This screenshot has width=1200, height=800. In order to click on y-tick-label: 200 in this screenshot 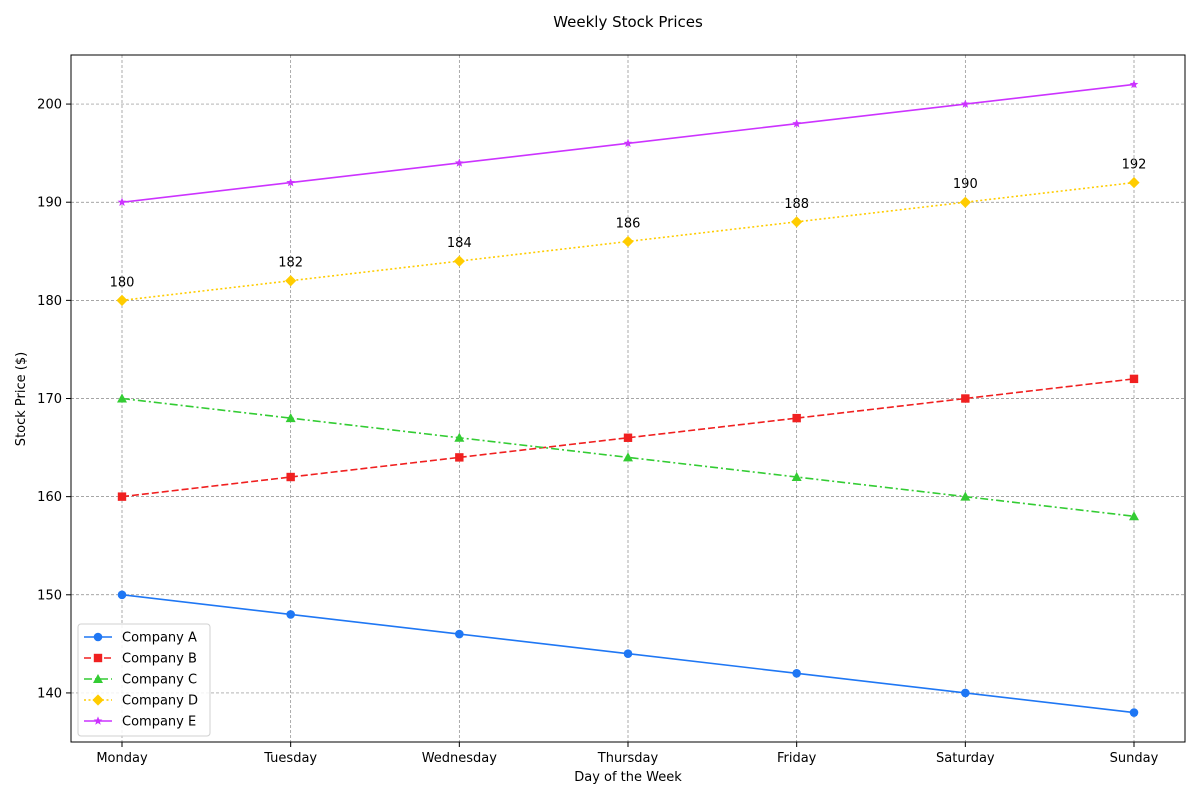, I will do `click(49, 105)`.